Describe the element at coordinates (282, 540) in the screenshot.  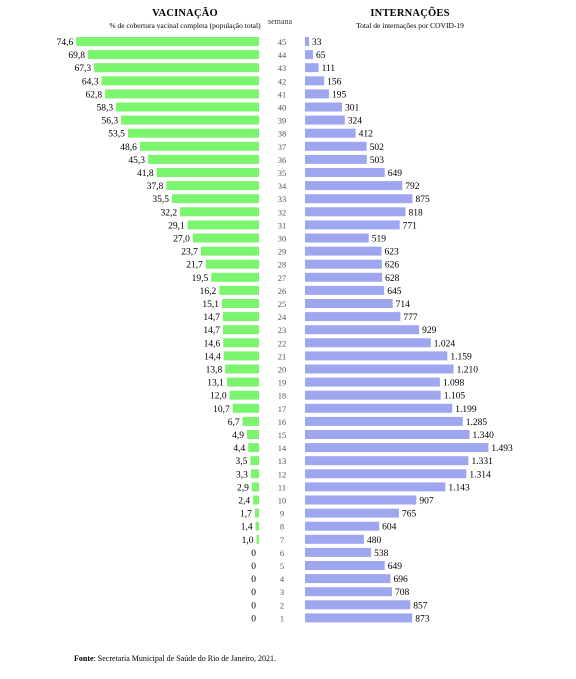
I see `week-tick-label: 7` at that location.